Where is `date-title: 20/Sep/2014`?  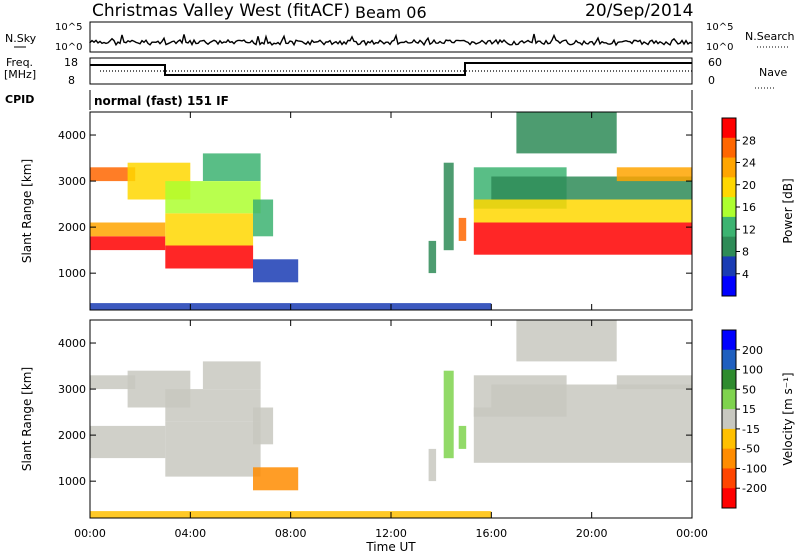 date-title: 20/Sep/2014 is located at coordinates (639, 11).